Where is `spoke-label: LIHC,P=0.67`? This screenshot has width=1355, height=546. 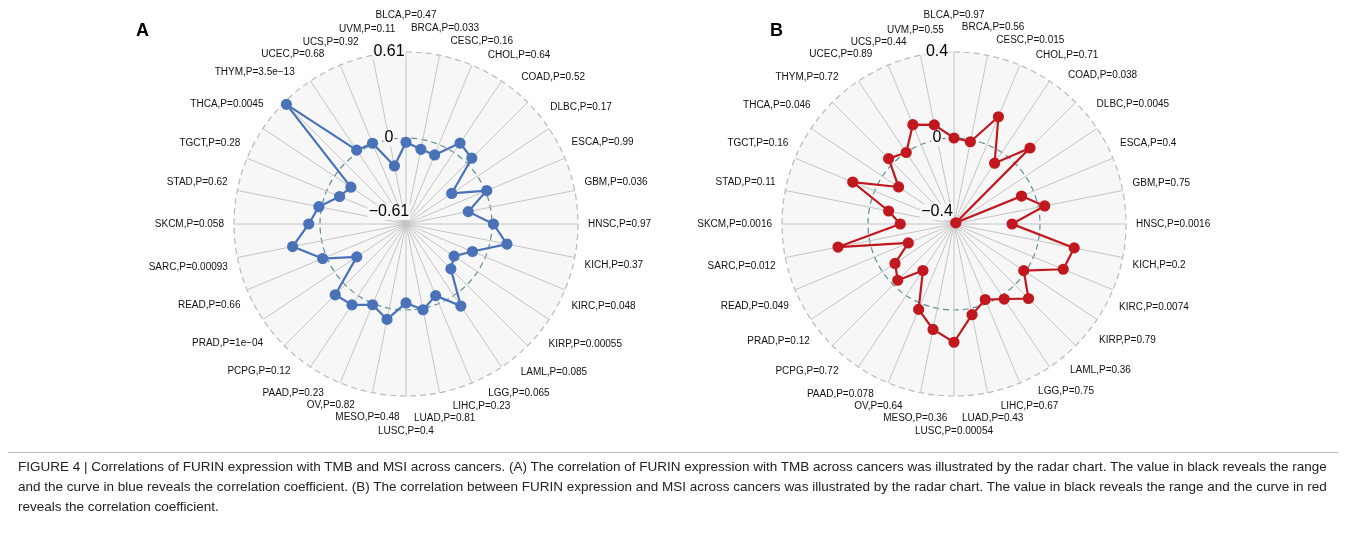 spoke-label: LIHC,P=0.67 is located at coordinates (1029, 406).